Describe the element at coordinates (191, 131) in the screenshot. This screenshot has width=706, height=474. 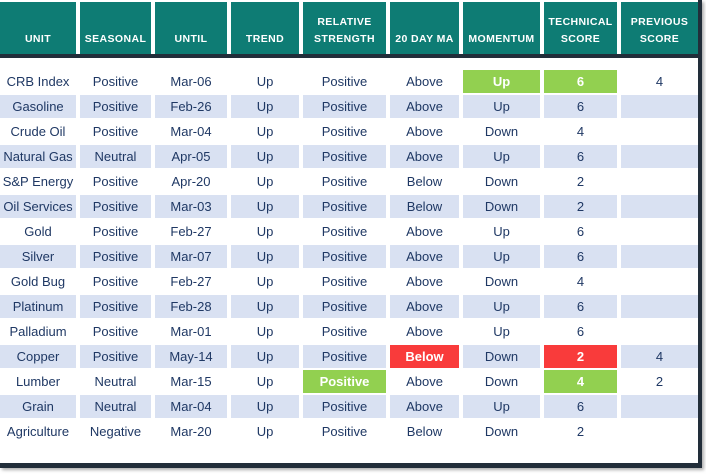
I see `cell-until: Mar-04` at that location.